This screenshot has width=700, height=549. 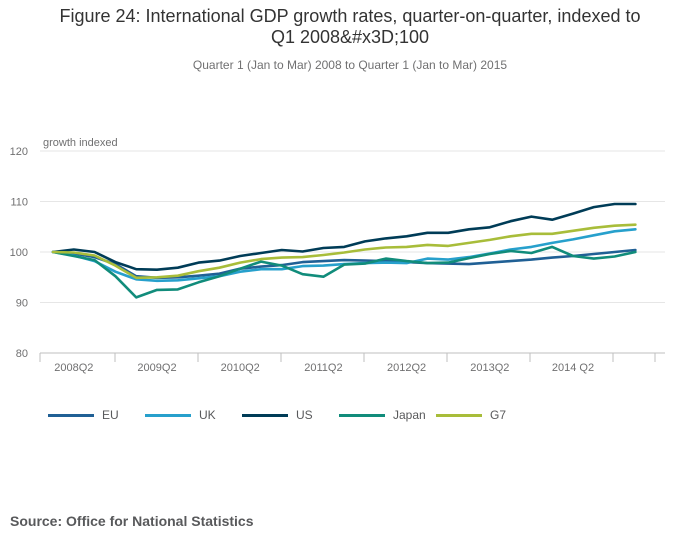 I want to click on x-tick-label: 2009Q2, so click(x=156, y=368).